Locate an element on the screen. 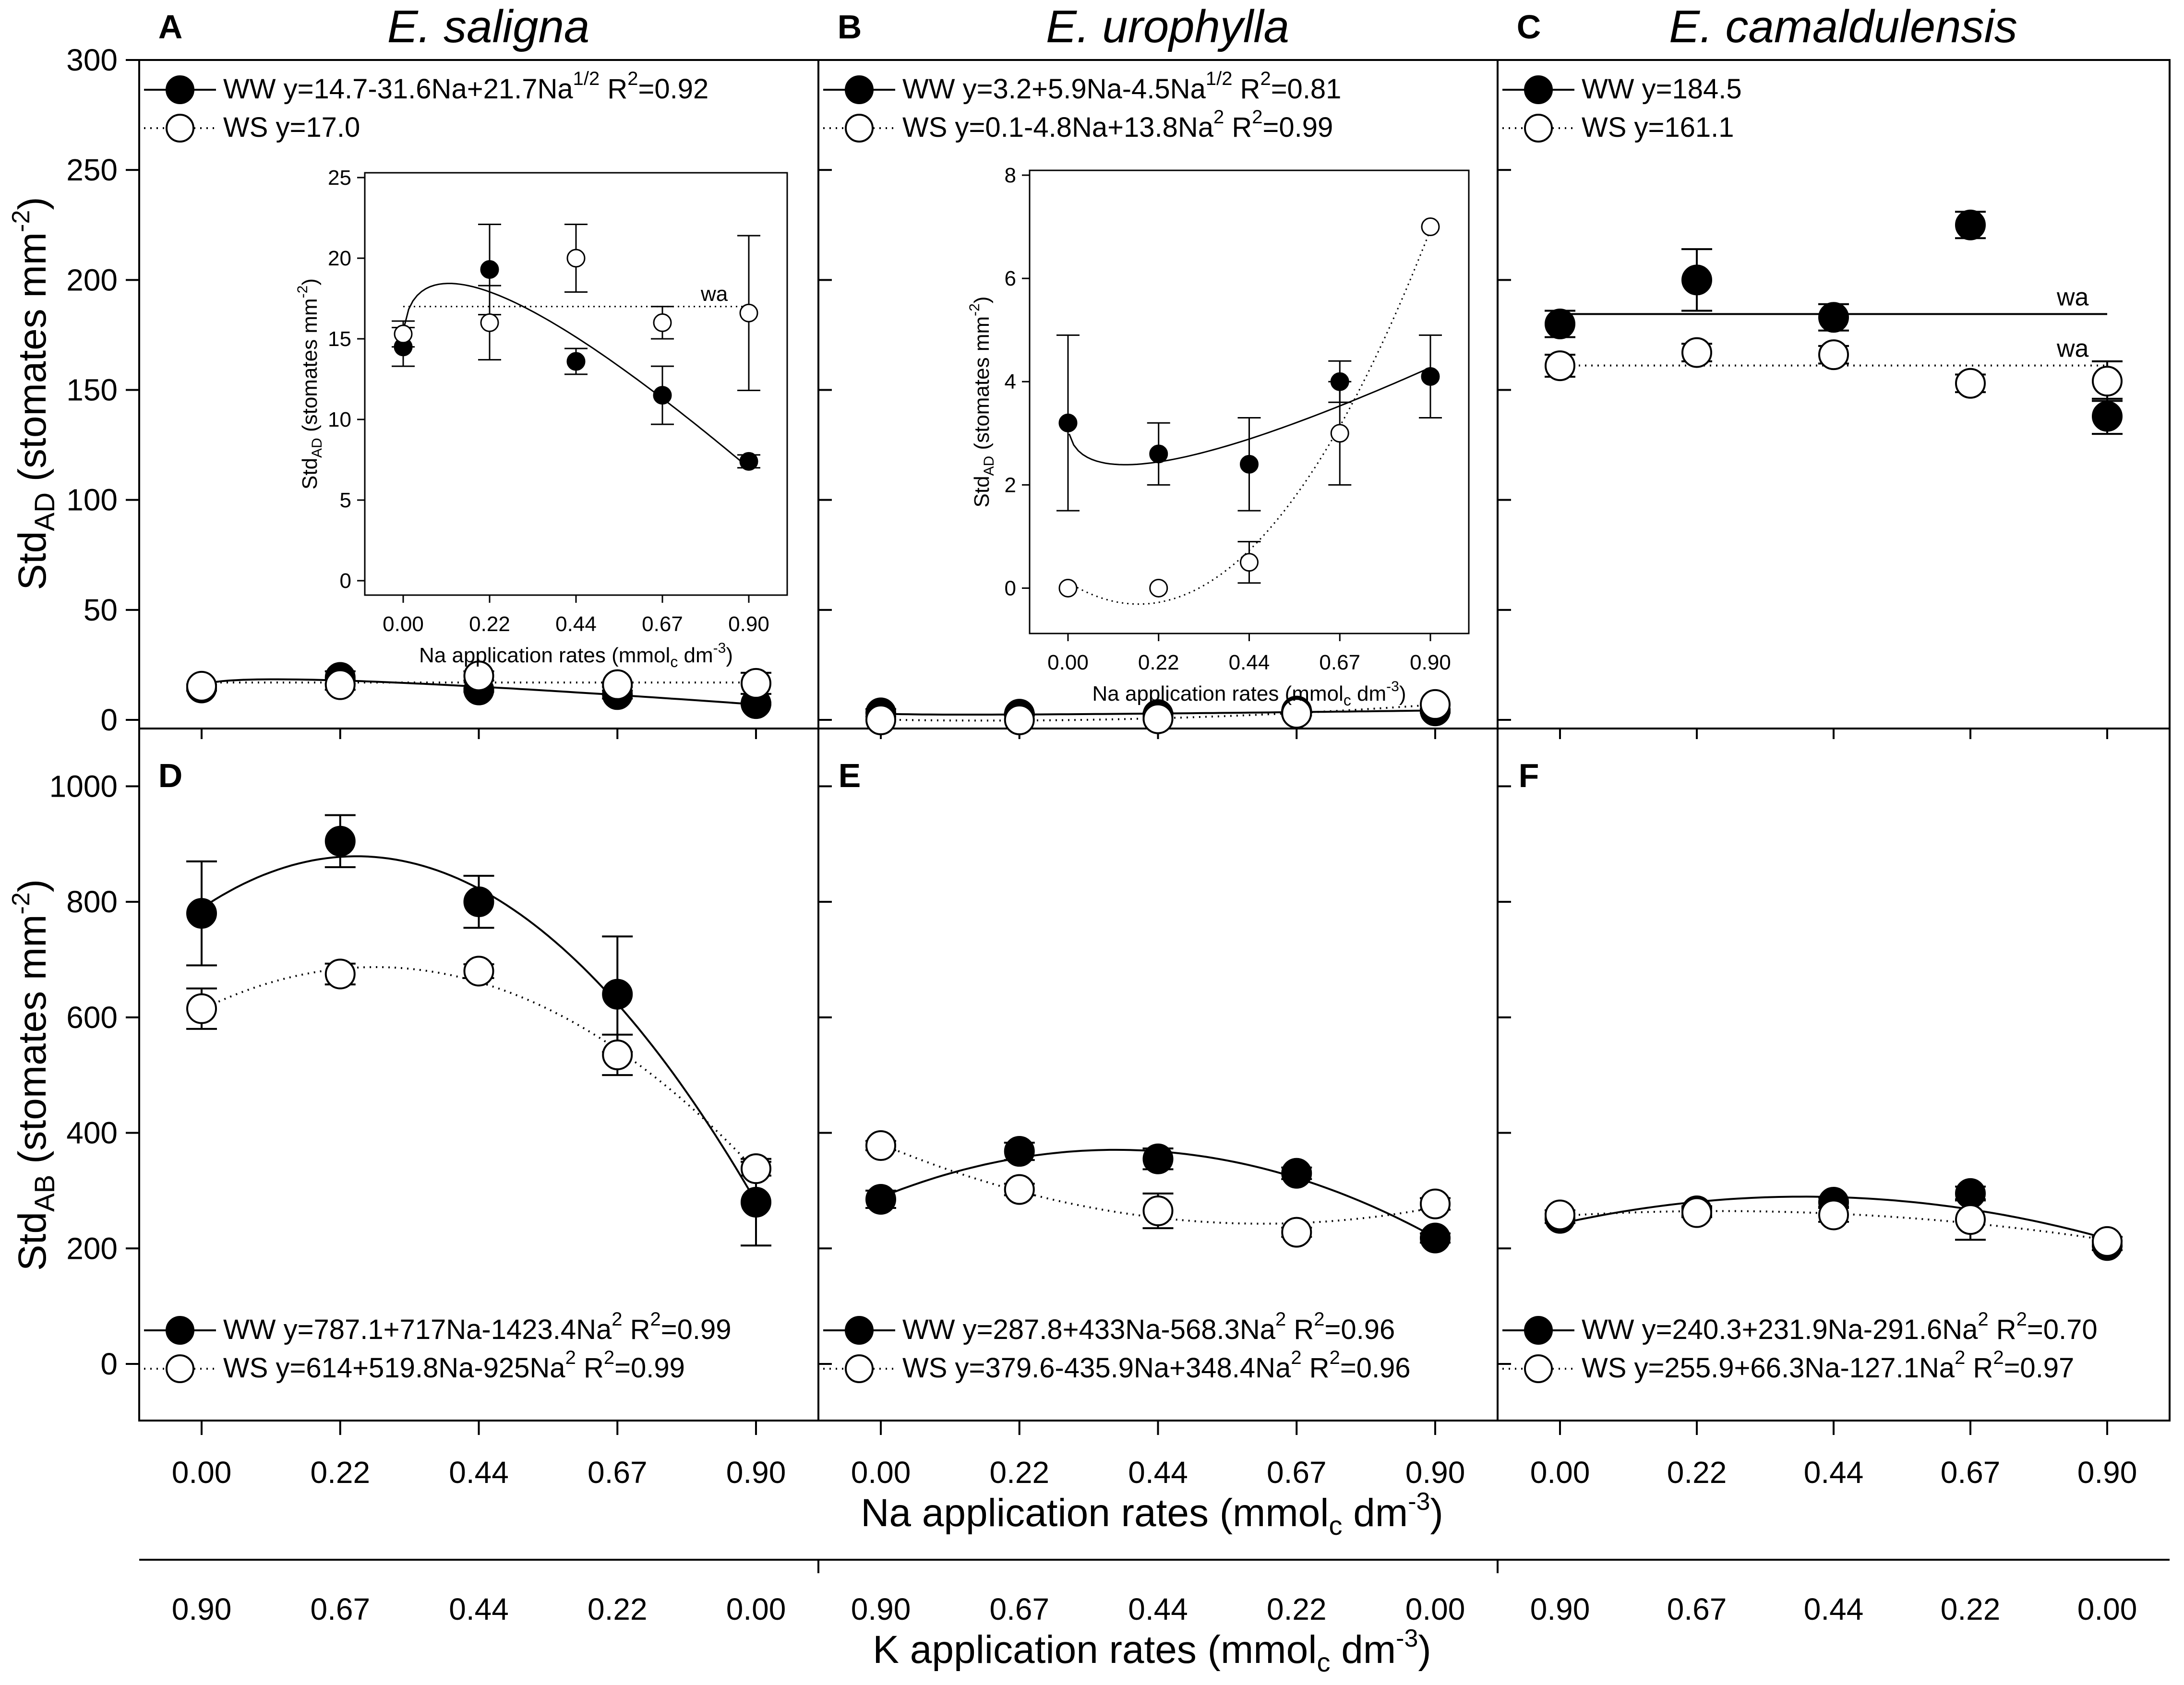 The width and height of the screenshot is (2184, 1685). y-tick-label-top: 200 is located at coordinates (92, 280).